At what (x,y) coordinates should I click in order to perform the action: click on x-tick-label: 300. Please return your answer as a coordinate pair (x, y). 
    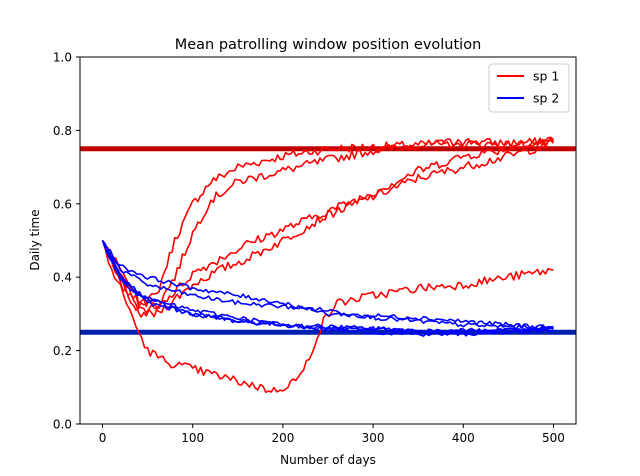
    Looking at the image, I should click on (373, 438).